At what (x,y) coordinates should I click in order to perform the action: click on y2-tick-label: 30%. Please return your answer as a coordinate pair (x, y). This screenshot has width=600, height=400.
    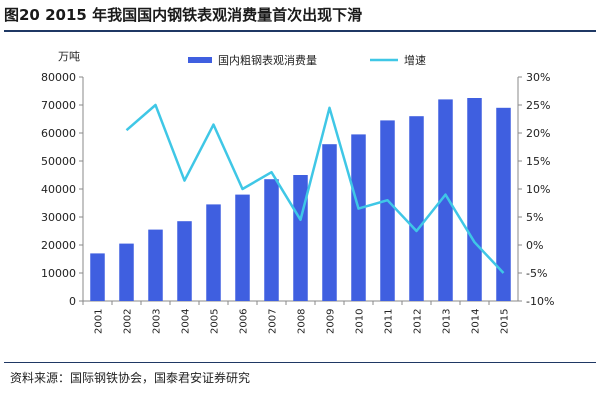
    Looking at the image, I should click on (538, 77).